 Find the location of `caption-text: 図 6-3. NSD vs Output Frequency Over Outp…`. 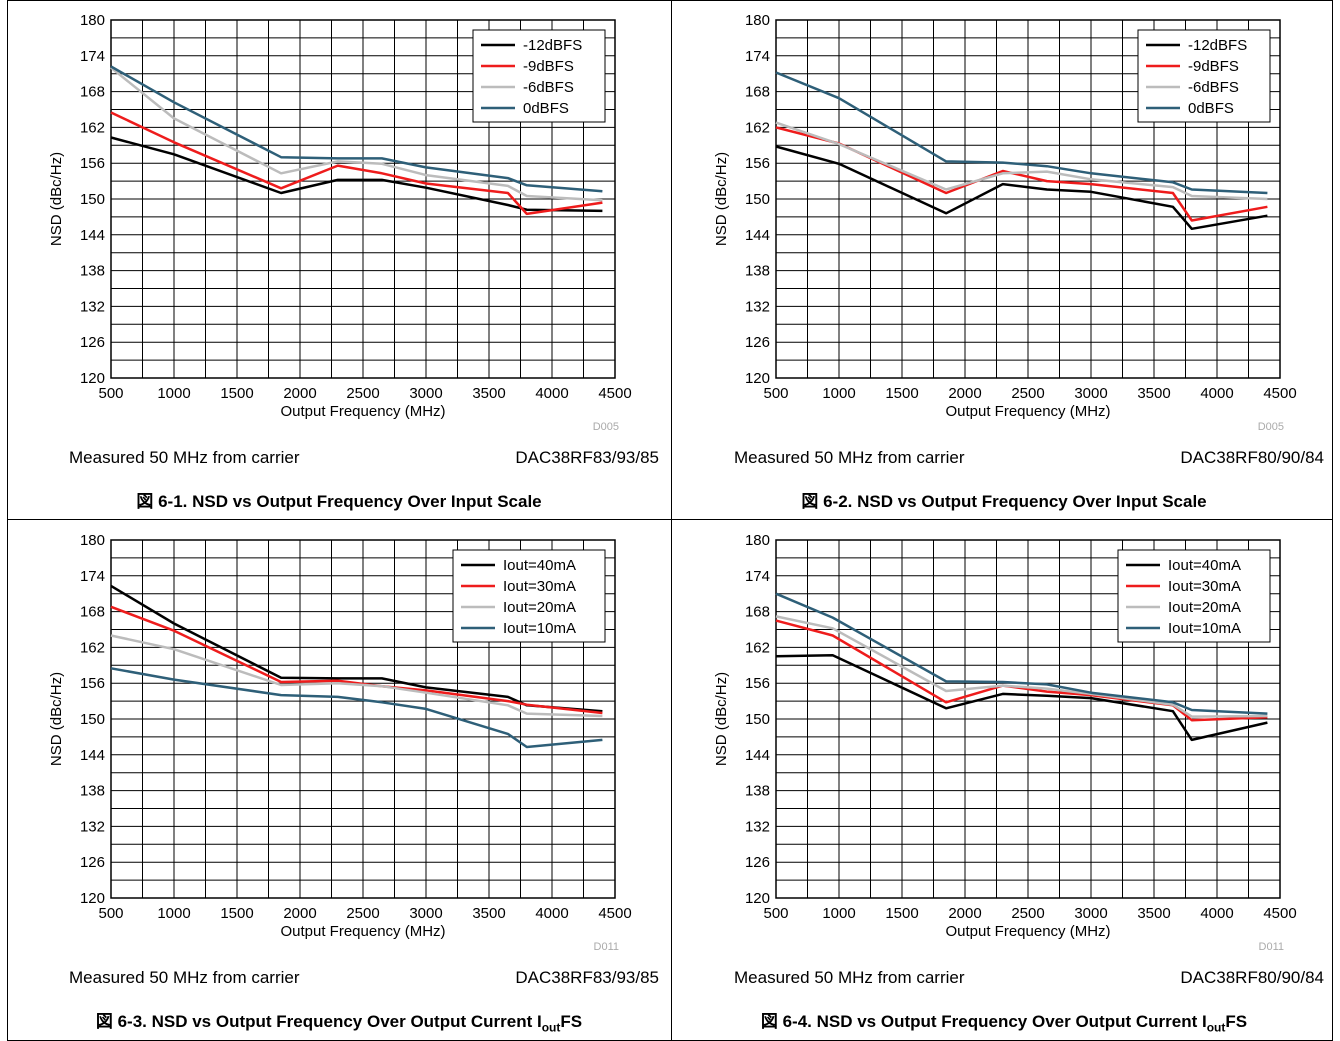

caption-text: 図 6-3. NSD vs Output Frequency Over Outp… is located at coordinates (318, 1021).